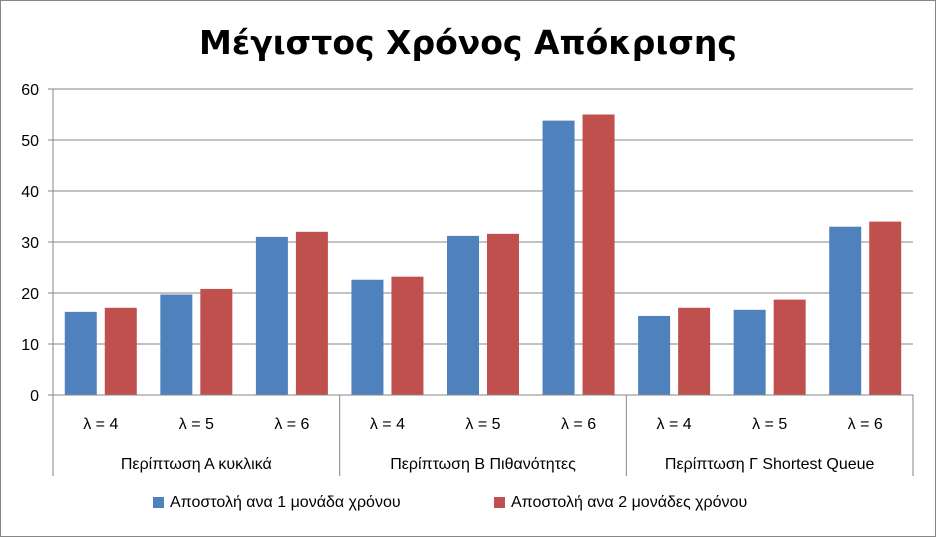 The image size is (936, 537). What do you see at coordinates (30, 243) in the screenshot?
I see `y-tick-label: 30` at bounding box center [30, 243].